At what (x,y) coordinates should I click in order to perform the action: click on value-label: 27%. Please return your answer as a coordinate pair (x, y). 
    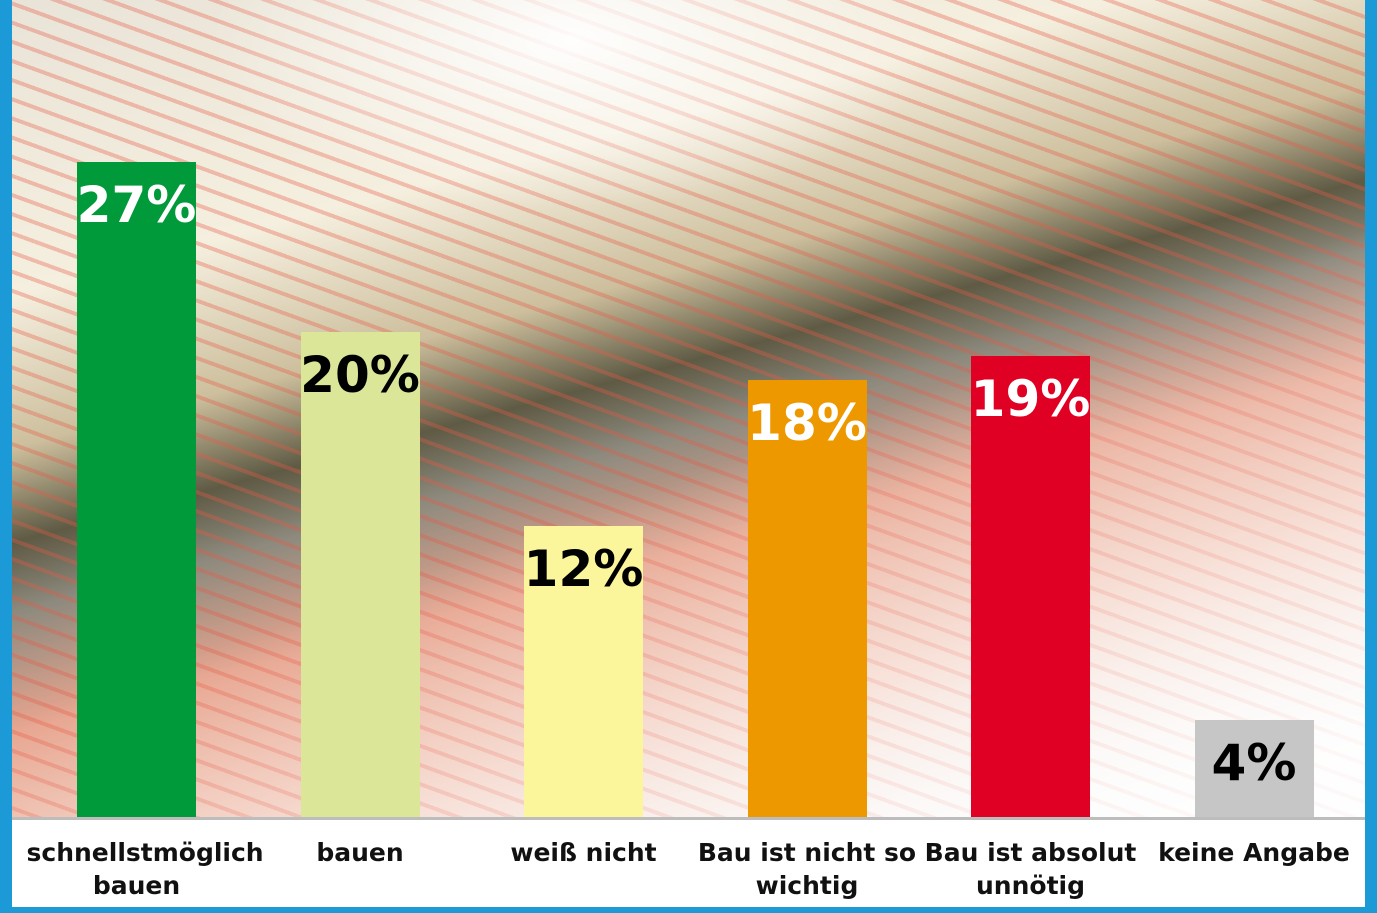
    Looking at the image, I should click on (136, 205).